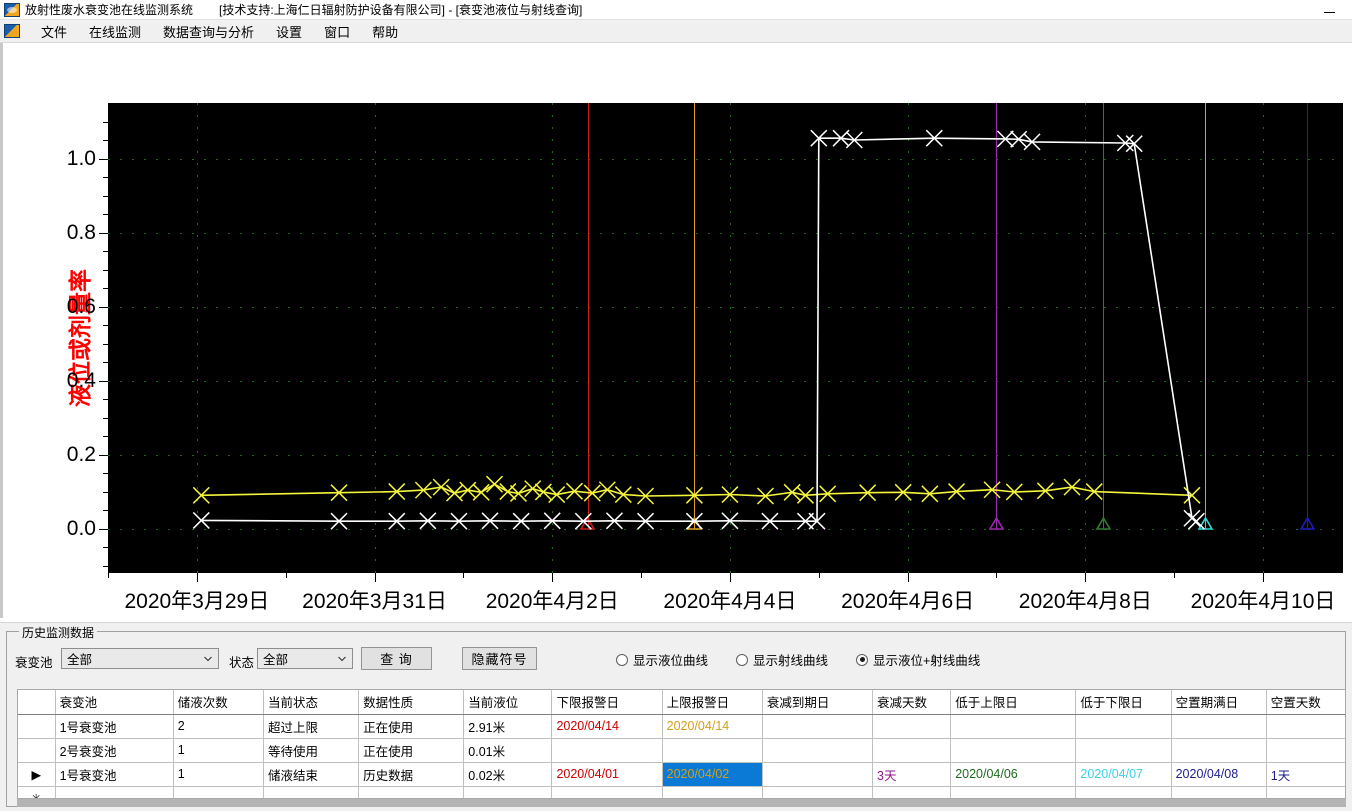 The height and width of the screenshot is (811, 1352). What do you see at coordinates (818, 774) in the screenshot?
I see `table-cell: 2020/04/05` at bounding box center [818, 774].